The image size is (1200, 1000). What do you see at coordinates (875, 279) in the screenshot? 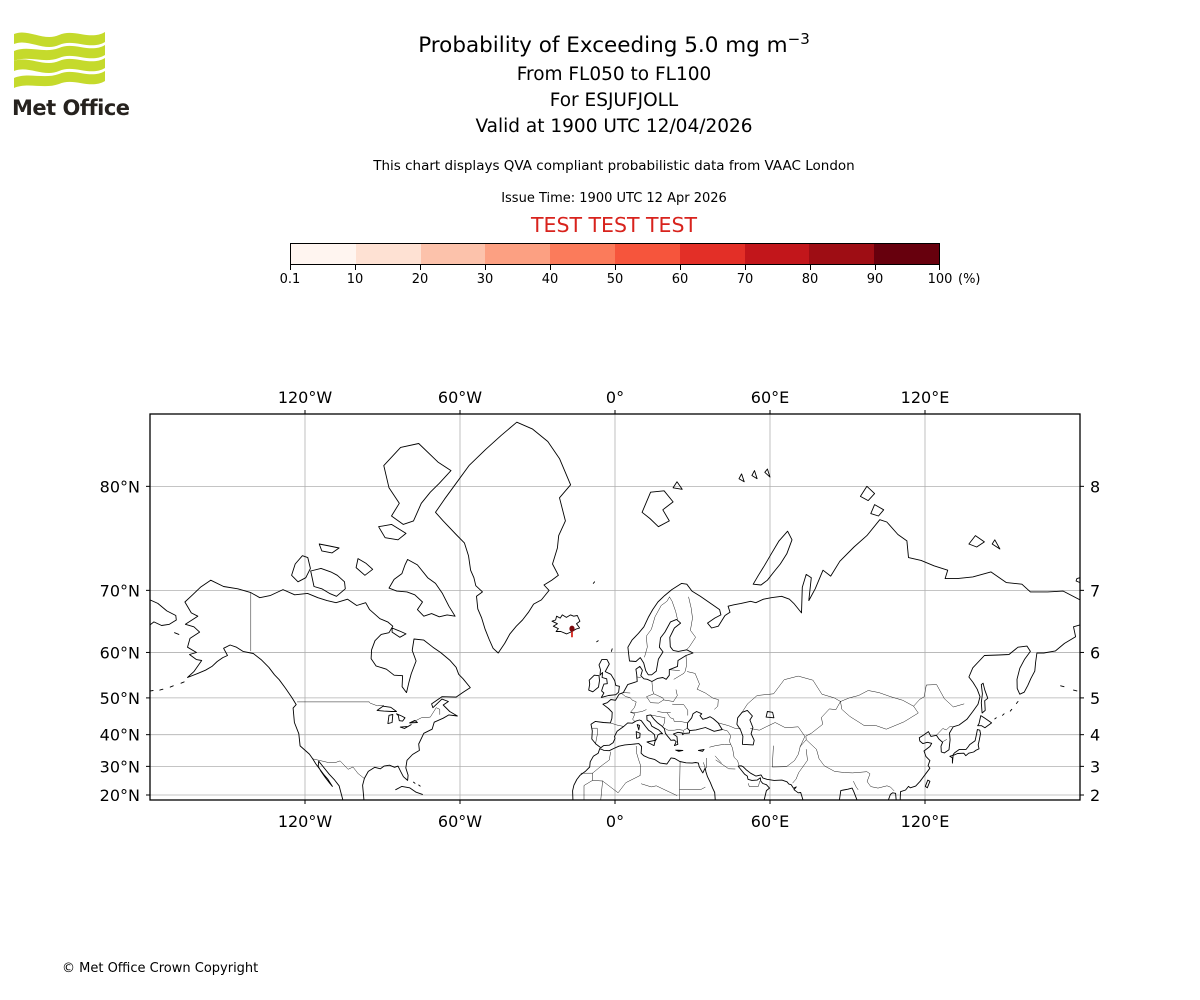
I see `colorbar-tick-label: 90` at bounding box center [875, 279].